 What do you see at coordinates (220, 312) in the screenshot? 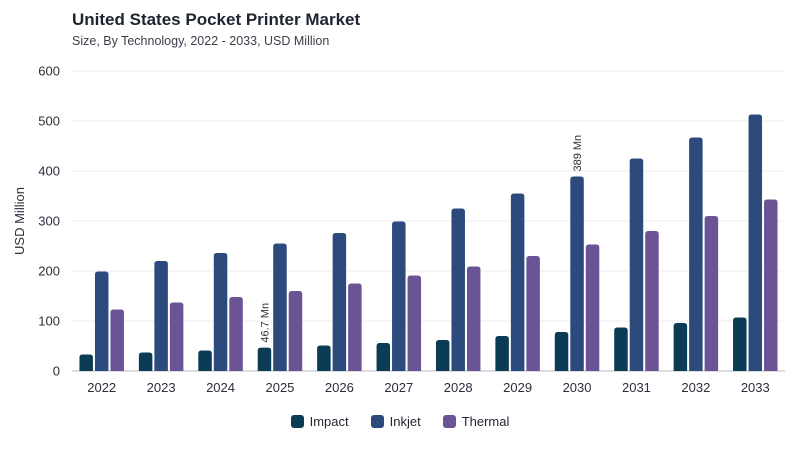
I see `bar-inkjet-2024` at bounding box center [220, 312].